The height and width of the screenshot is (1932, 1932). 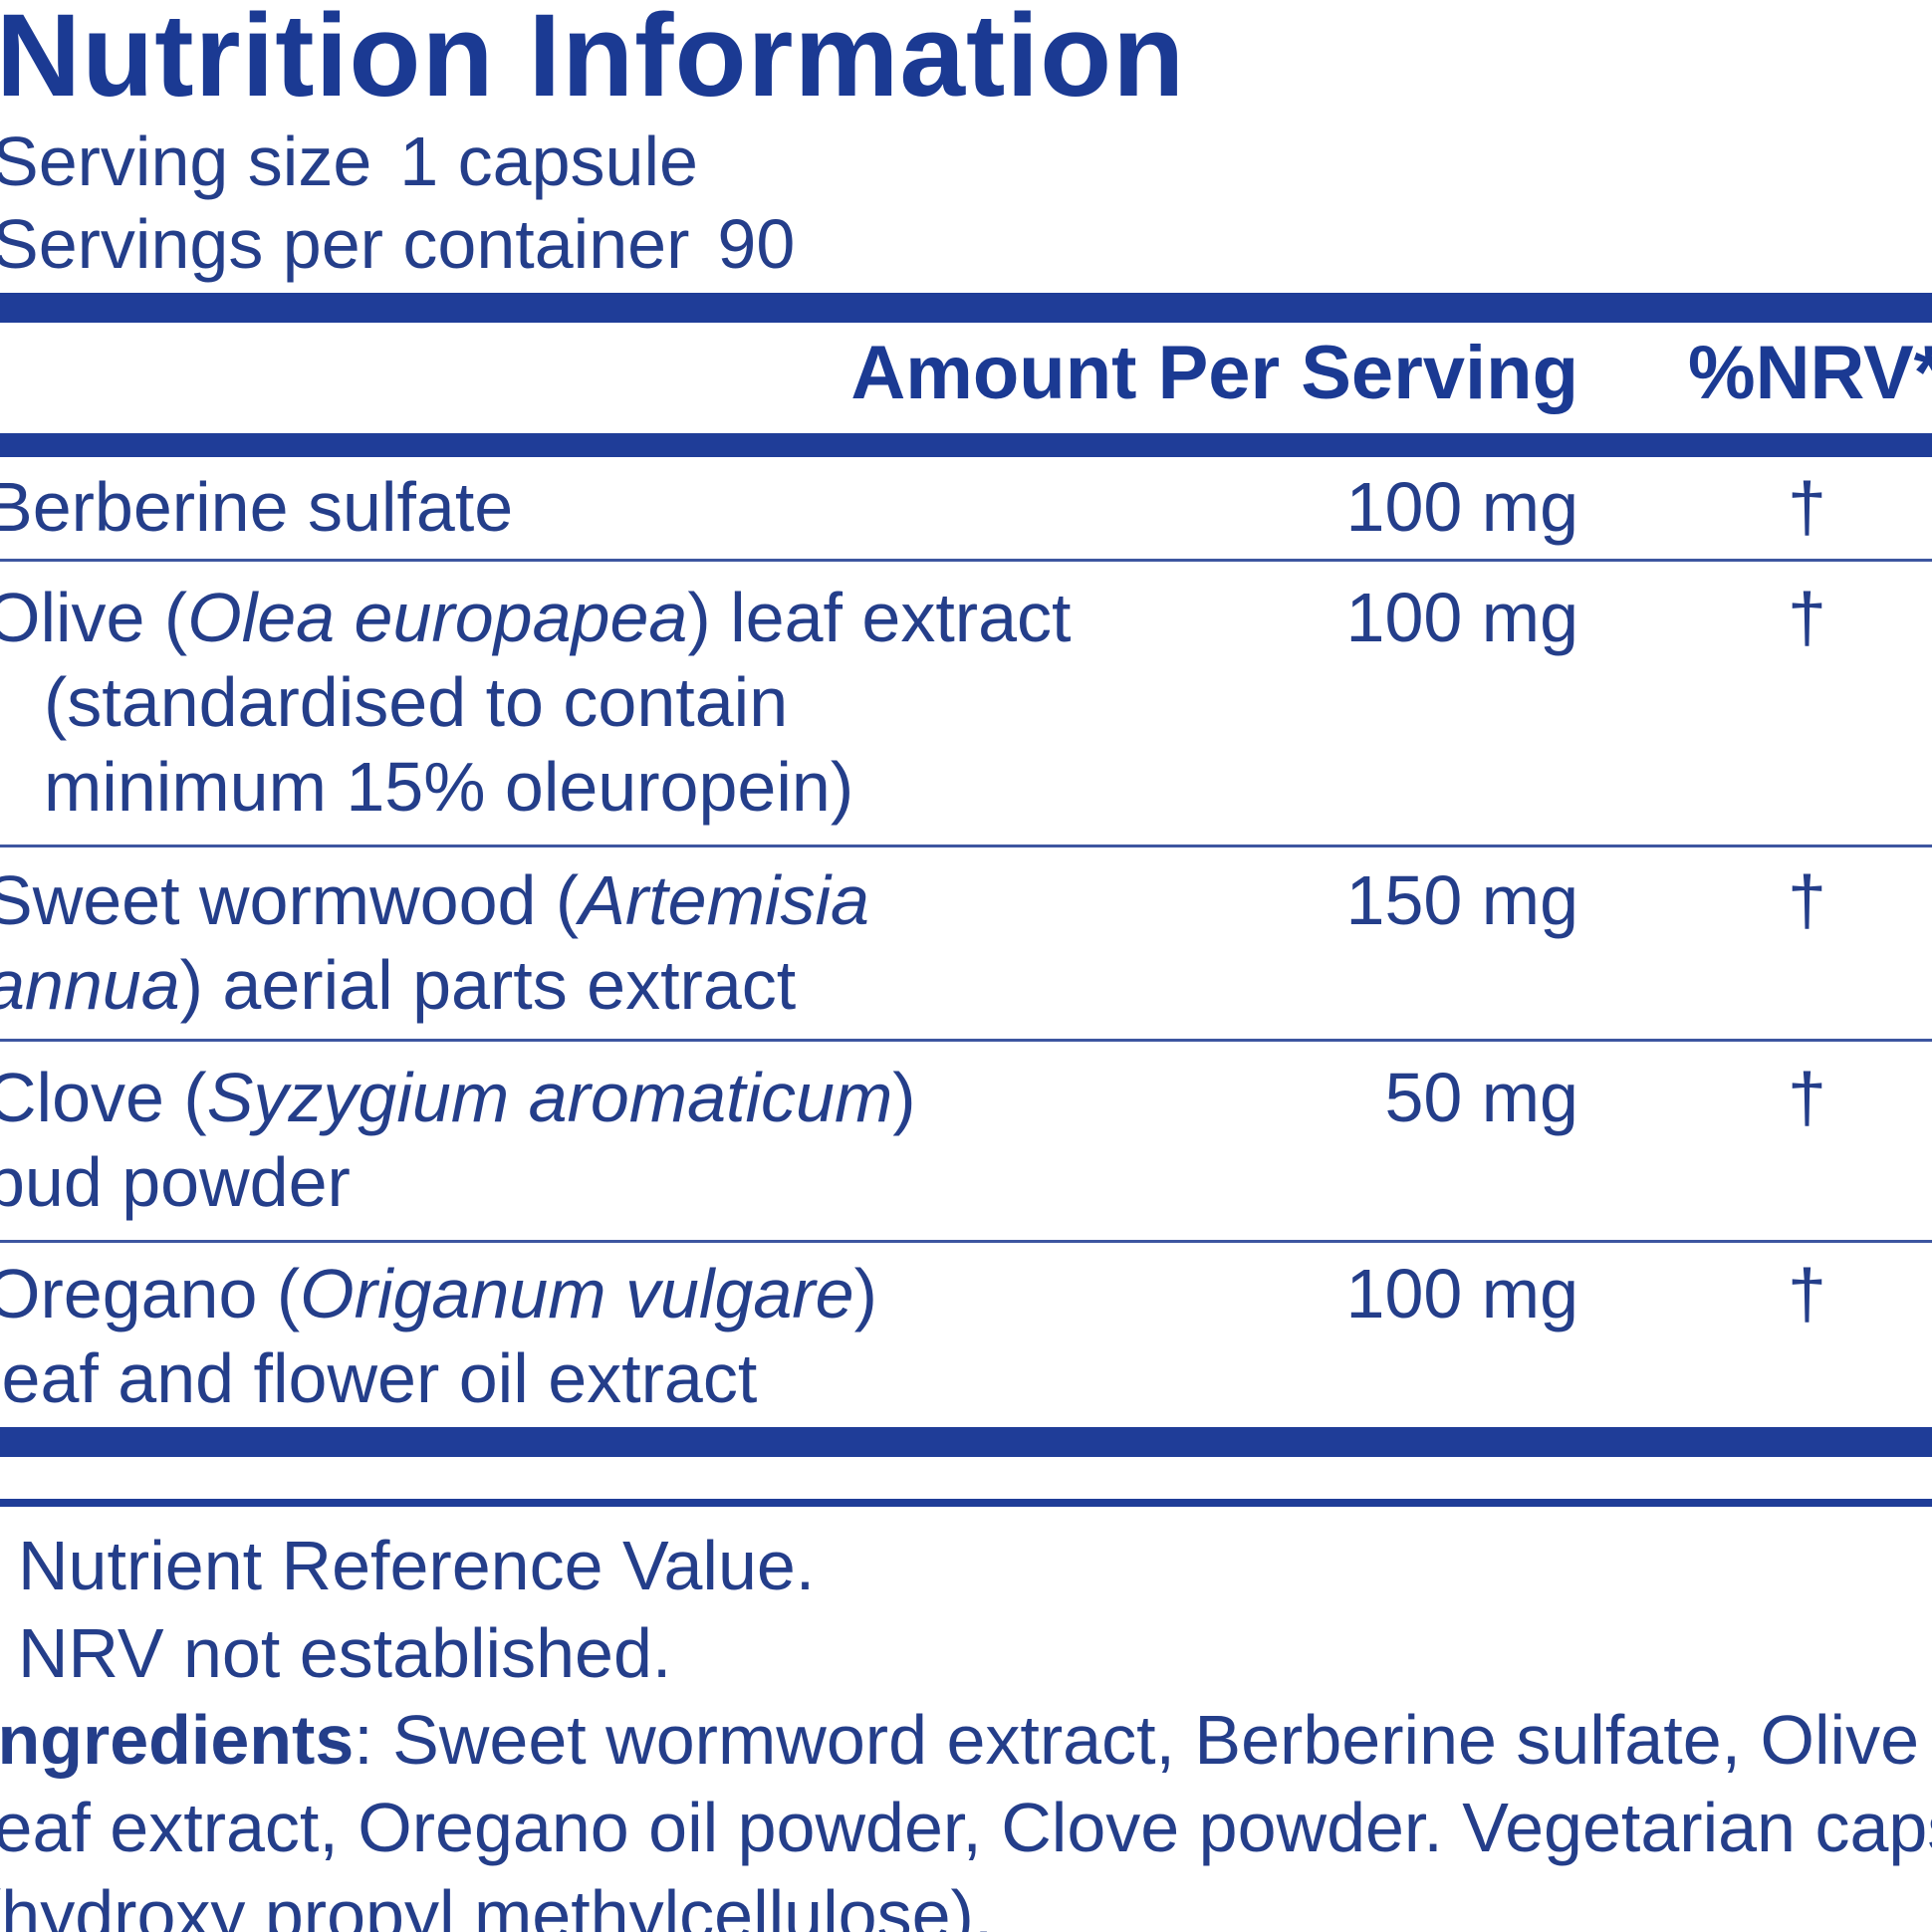 I want to click on top-divider, so click(x=966, y=308).